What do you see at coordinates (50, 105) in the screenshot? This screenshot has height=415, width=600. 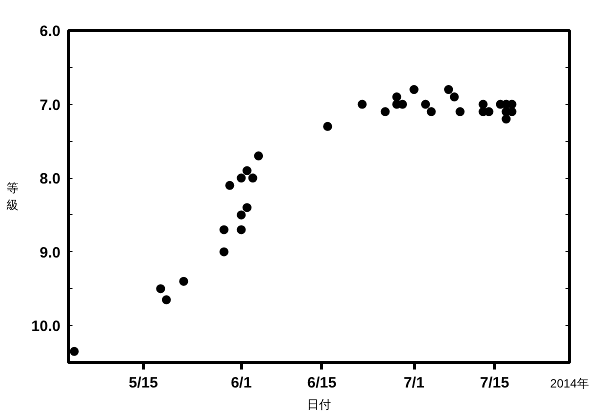 I see `y-tick-label: 7.0` at bounding box center [50, 105].